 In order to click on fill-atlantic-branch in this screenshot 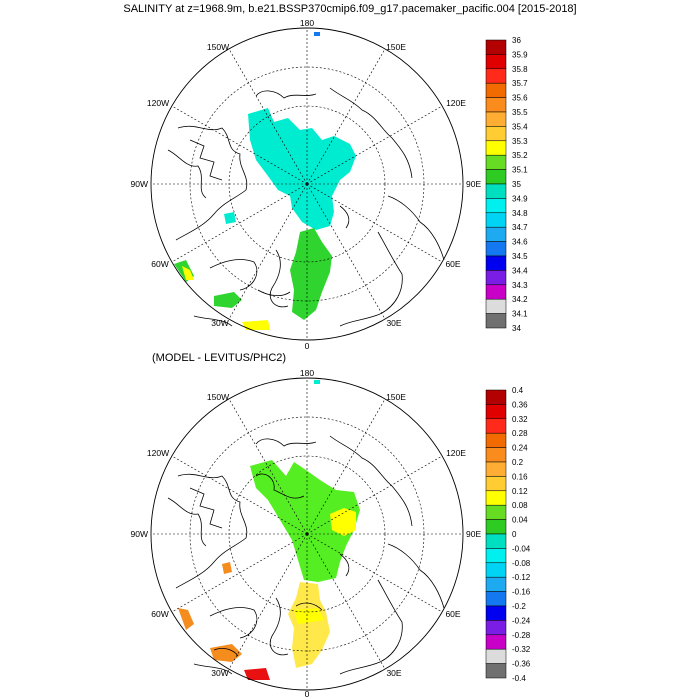, I will do `click(311, 274)`.